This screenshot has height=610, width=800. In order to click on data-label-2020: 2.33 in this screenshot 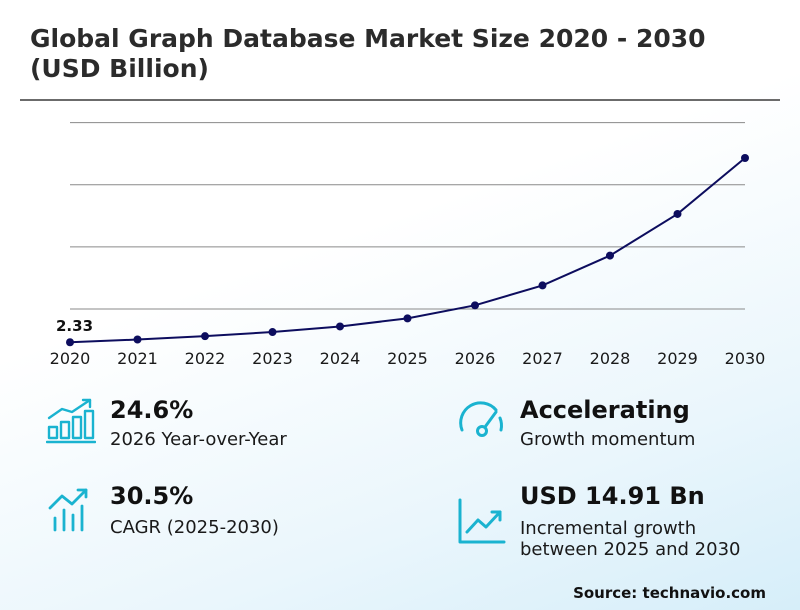, I will do `click(74, 326)`.